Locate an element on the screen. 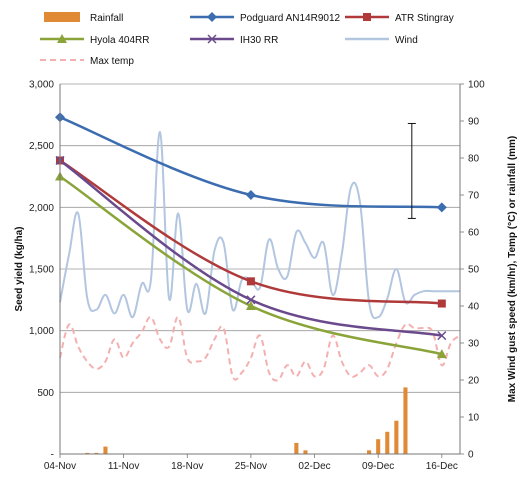 This screenshot has width=528, height=479. rainfall-bars is located at coordinates (246, 420).